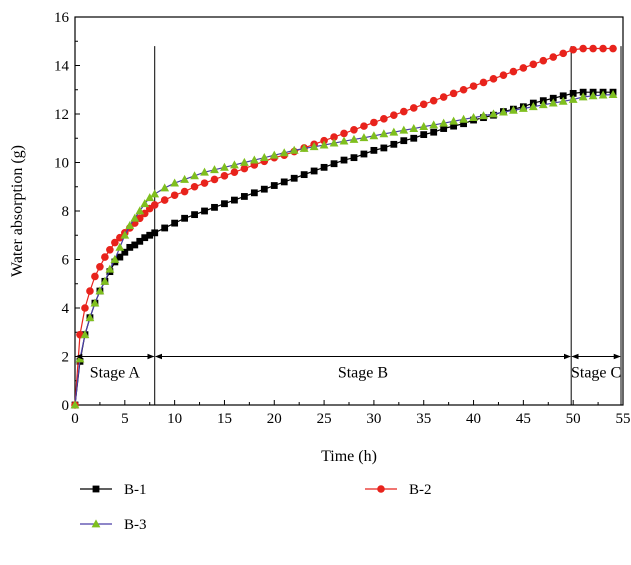 Image resolution: width=631 pixels, height=565 pixels. What do you see at coordinates (135, 525) in the screenshot?
I see `legend-label: B-3` at bounding box center [135, 525].